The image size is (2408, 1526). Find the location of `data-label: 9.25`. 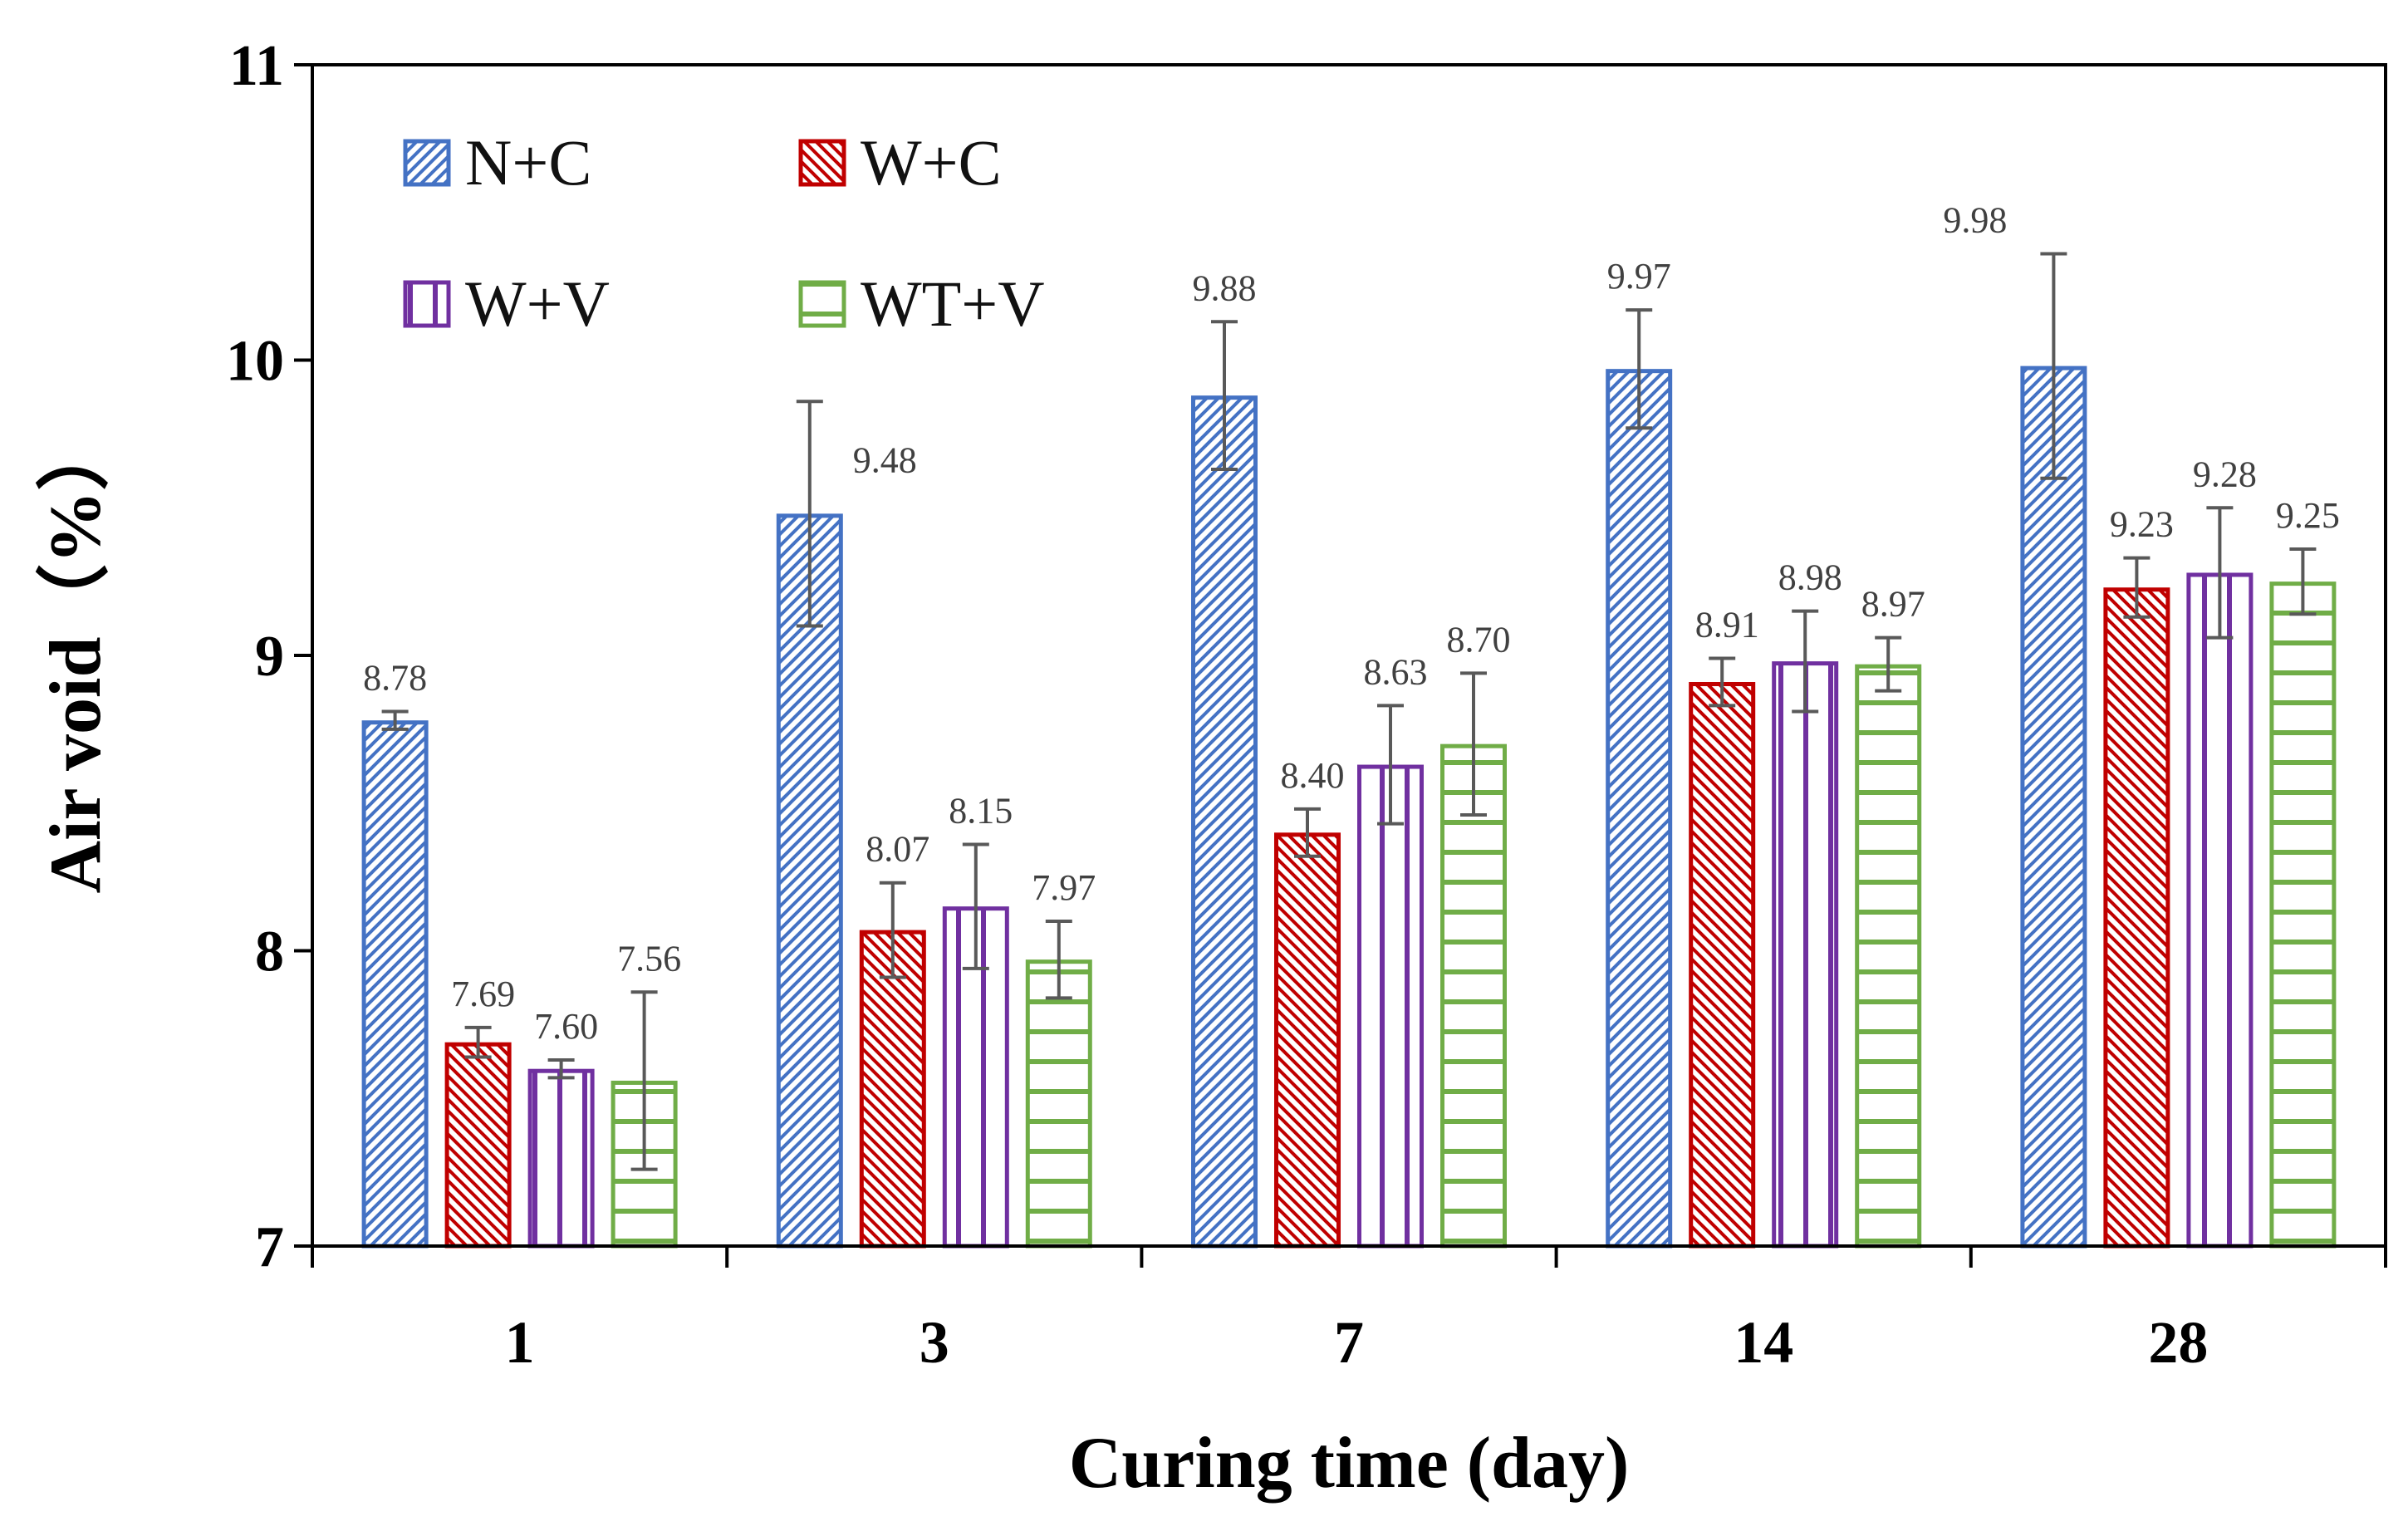

data-label: 9.25 is located at coordinates (2308, 515).